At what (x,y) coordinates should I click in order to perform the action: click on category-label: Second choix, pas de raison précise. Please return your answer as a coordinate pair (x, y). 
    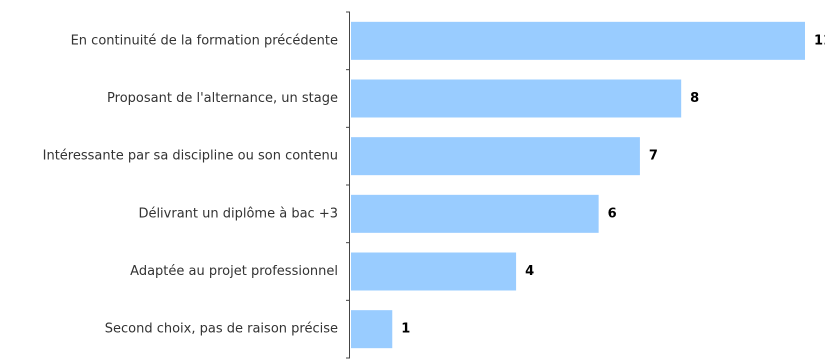
    Looking at the image, I should click on (221, 329).